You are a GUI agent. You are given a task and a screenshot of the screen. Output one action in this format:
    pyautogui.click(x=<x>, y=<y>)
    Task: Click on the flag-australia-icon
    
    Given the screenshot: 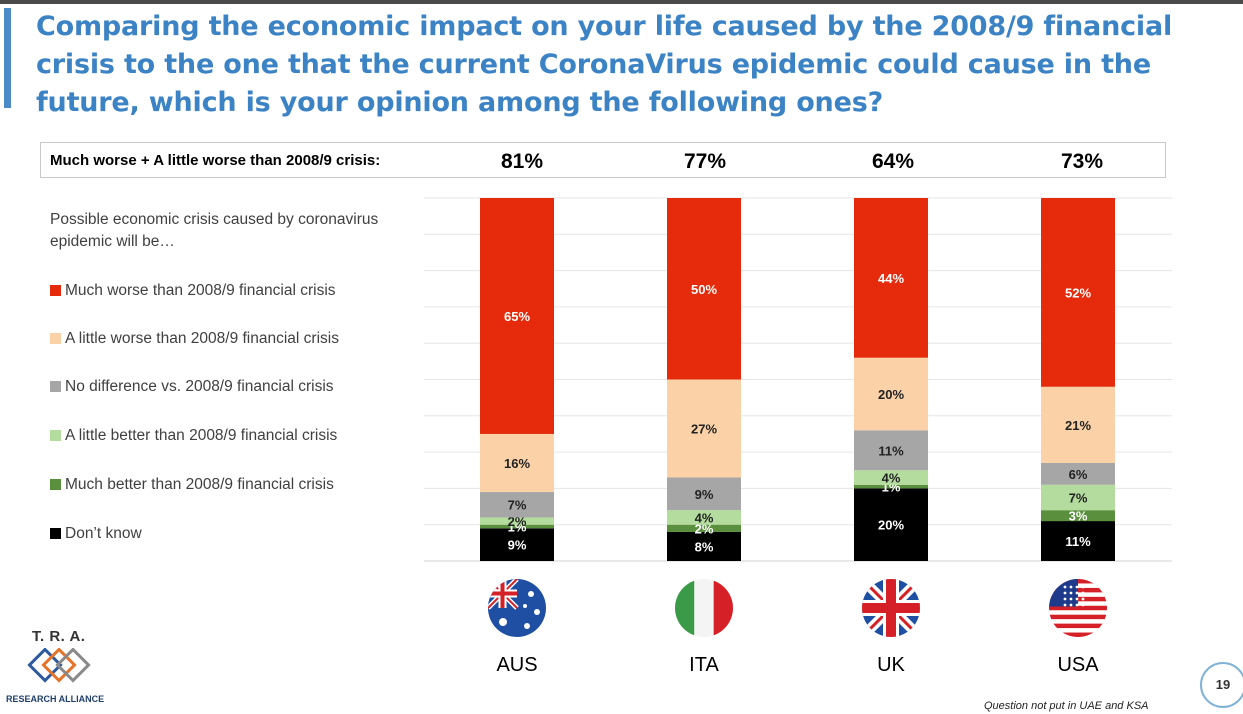 What is the action you would take?
    pyautogui.click(x=517, y=608)
    